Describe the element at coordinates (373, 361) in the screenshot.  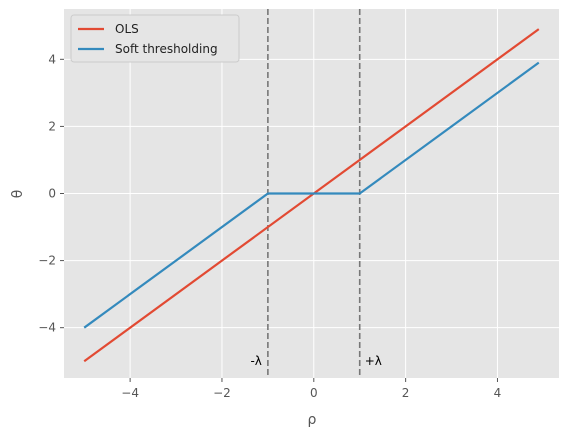
I see `threshold-label: +λ` at that location.